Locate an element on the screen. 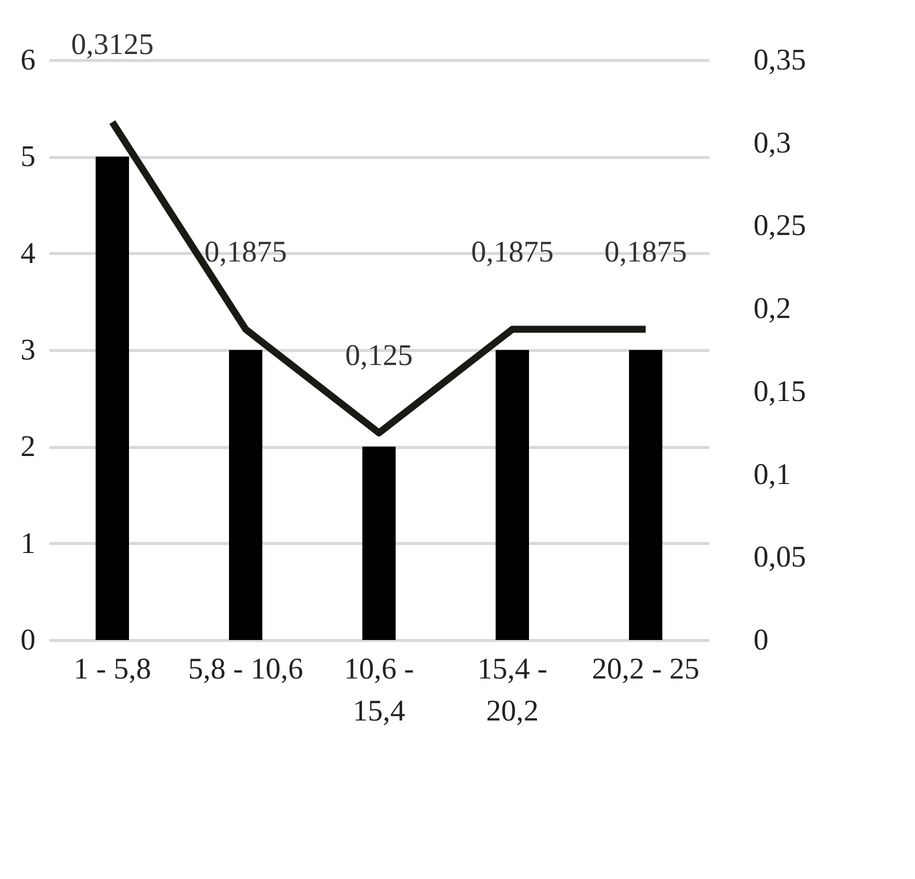 This screenshot has height=879, width=915. y-tick-label: 3 is located at coordinates (28, 350).